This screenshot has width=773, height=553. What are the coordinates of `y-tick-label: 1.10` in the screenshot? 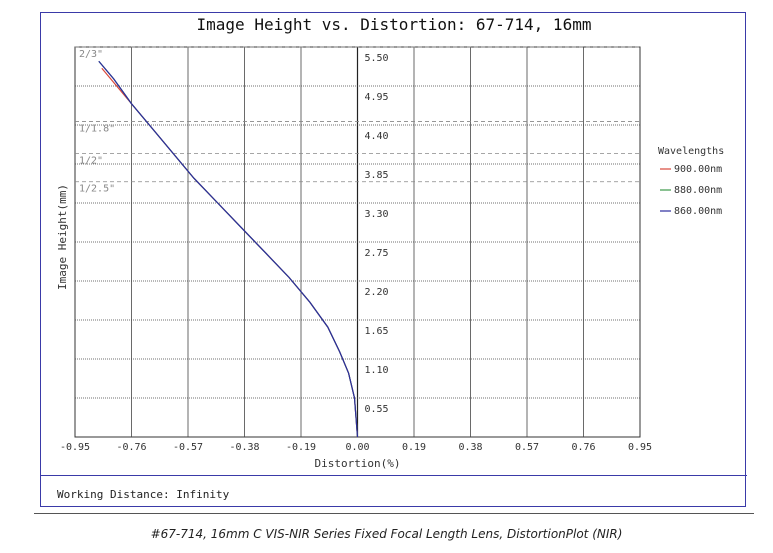 It's located at (377, 370).